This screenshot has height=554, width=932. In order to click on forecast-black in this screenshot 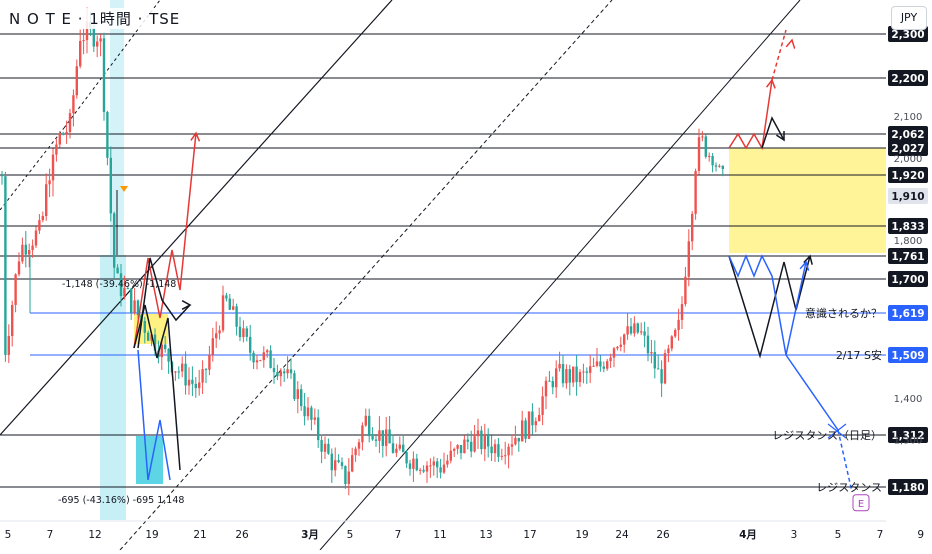, I will do `click(773, 132)`.